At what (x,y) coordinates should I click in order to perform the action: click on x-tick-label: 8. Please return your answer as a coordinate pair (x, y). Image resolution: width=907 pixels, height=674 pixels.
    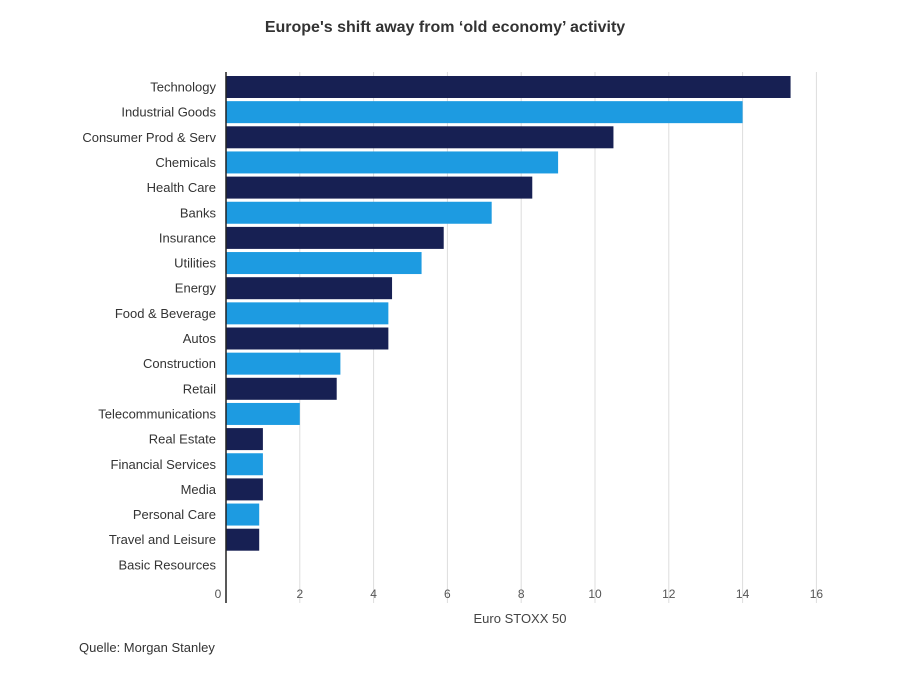
    Looking at the image, I should click on (521, 594).